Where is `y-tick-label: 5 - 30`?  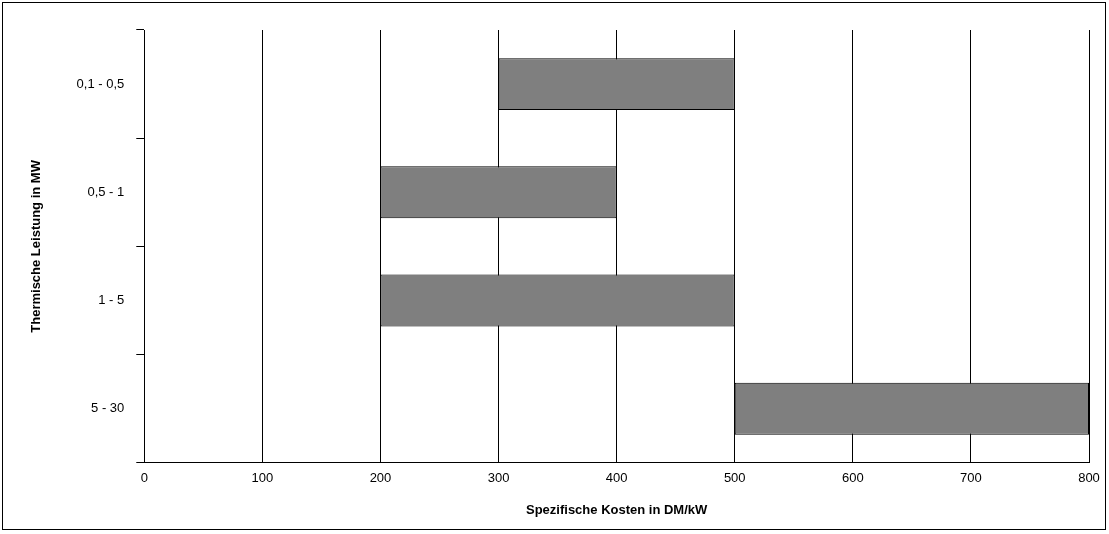 y-tick-label: 5 - 30 is located at coordinates (108, 408).